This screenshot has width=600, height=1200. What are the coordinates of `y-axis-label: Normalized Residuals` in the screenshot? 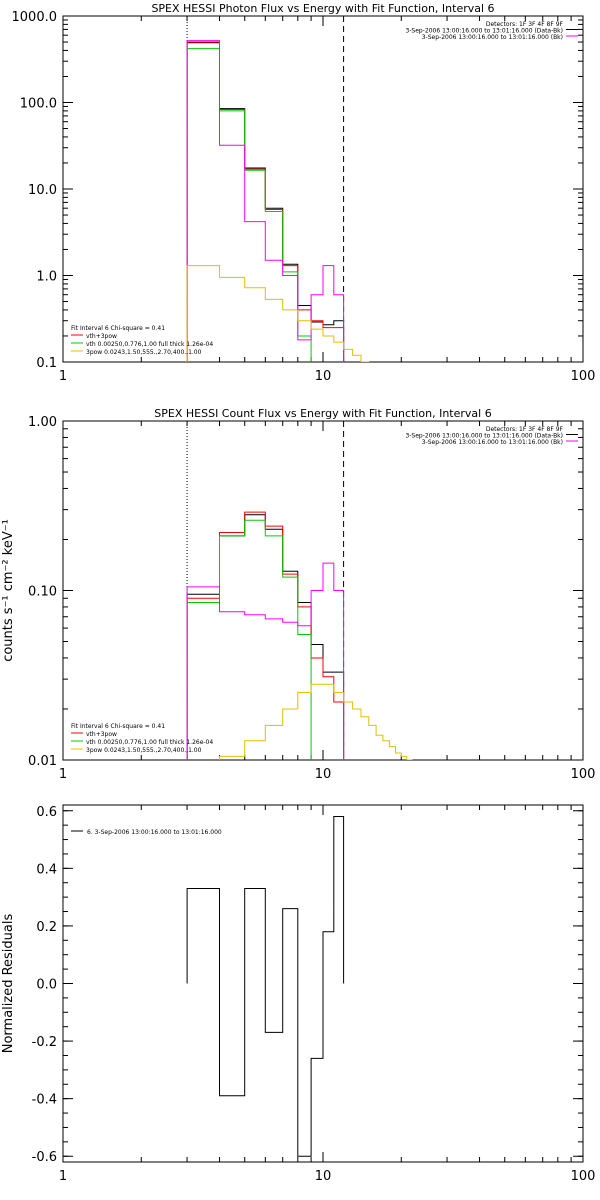 It's located at (8, 984).